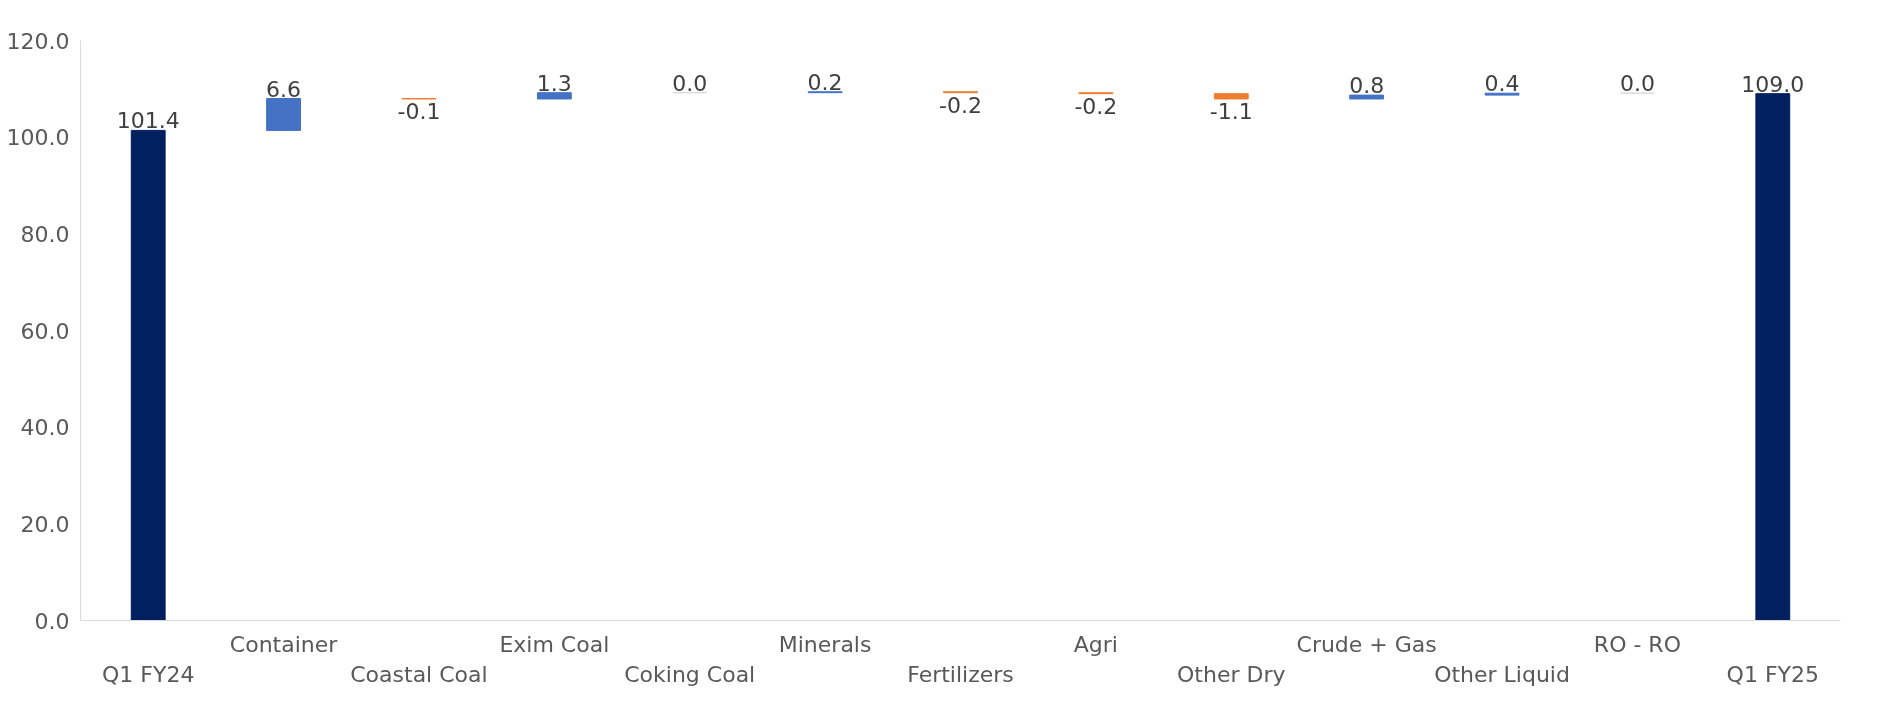  What do you see at coordinates (419, 674) in the screenshot?
I see `x-tick-label: Coastal Coal` at bounding box center [419, 674].